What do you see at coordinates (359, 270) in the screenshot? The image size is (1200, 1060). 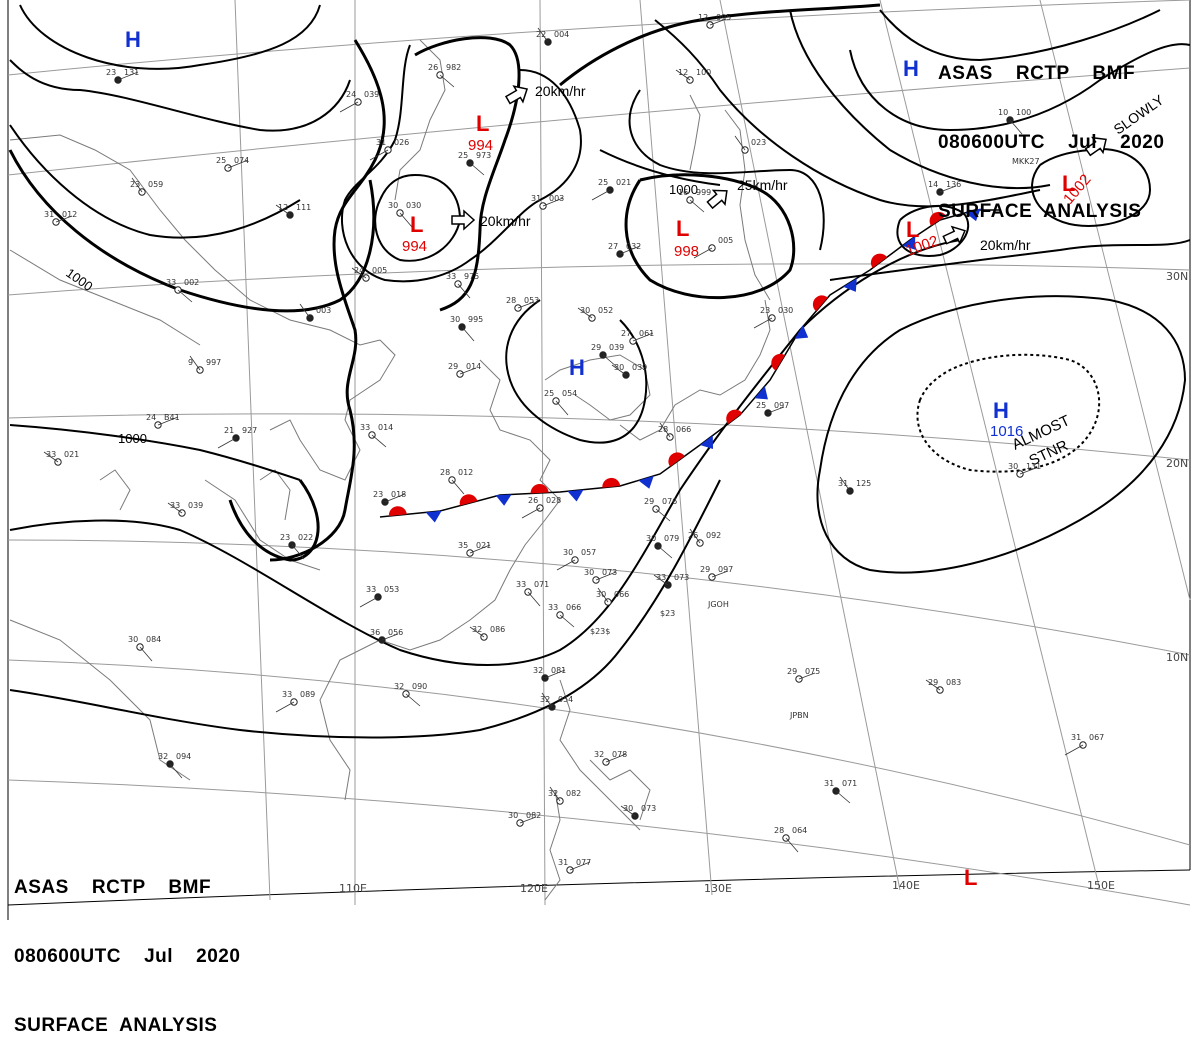 I see `station-temperature: 24` at bounding box center [359, 270].